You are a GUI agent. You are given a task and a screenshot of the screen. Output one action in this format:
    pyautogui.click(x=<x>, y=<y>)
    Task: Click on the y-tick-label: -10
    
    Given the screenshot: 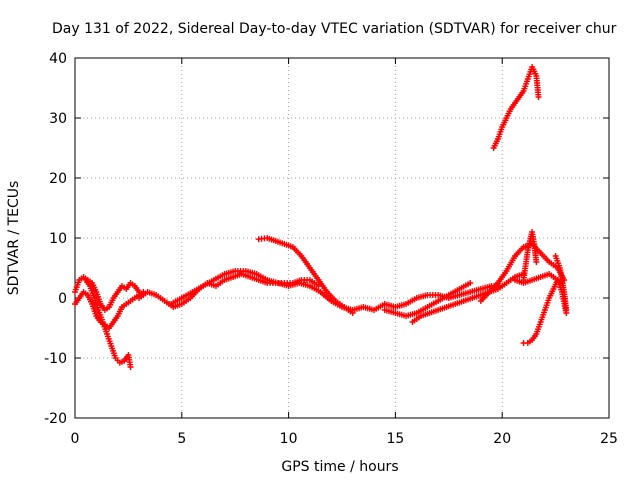 What is the action you would take?
    pyautogui.click(x=55, y=359)
    